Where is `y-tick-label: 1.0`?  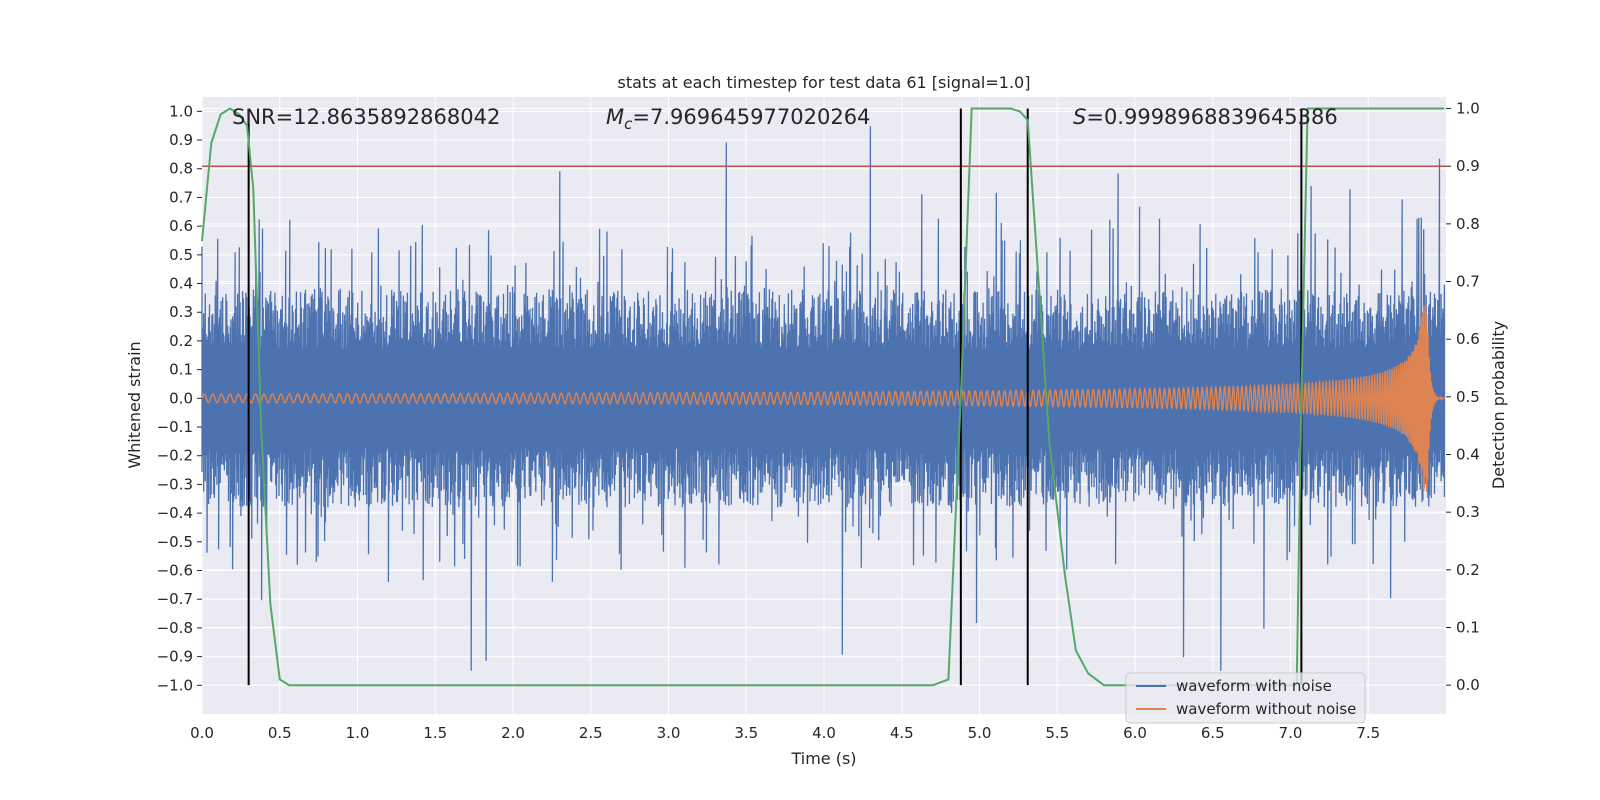 y-tick-label: 1.0 is located at coordinates (181, 111).